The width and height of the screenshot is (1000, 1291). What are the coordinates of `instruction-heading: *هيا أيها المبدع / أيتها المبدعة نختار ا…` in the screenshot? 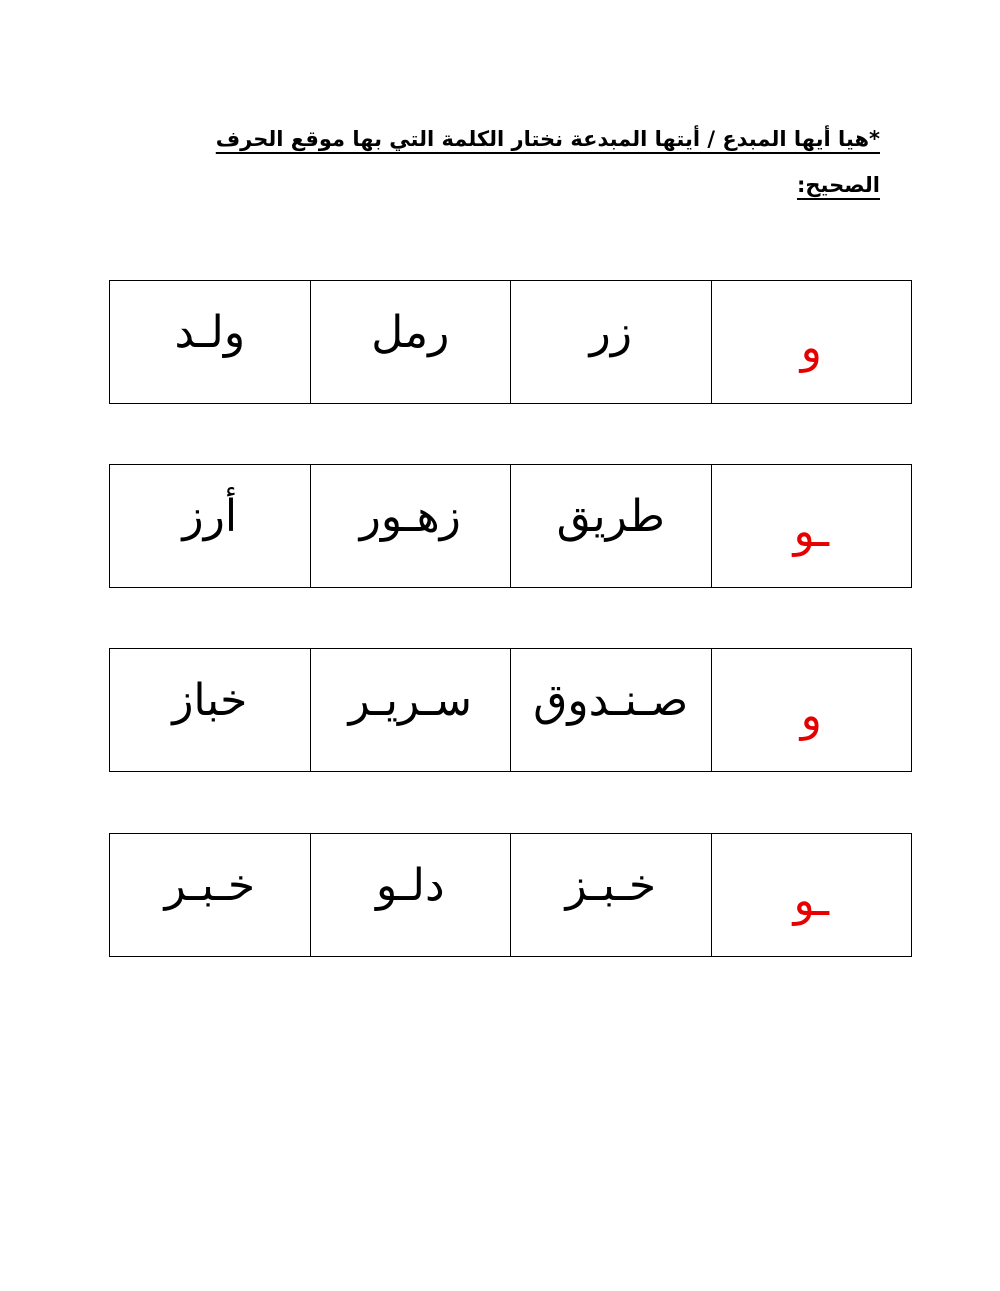 It's located at (547, 162).